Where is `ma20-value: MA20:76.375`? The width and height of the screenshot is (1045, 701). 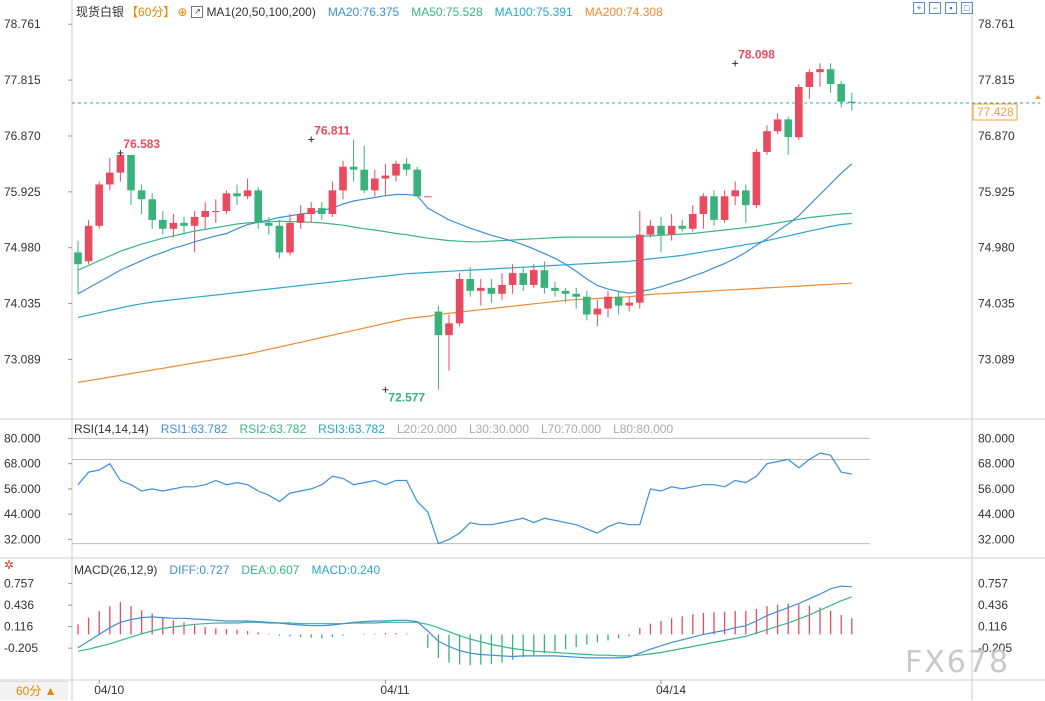
ma20-value: MA20:76.375 is located at coordinates (363, 11).